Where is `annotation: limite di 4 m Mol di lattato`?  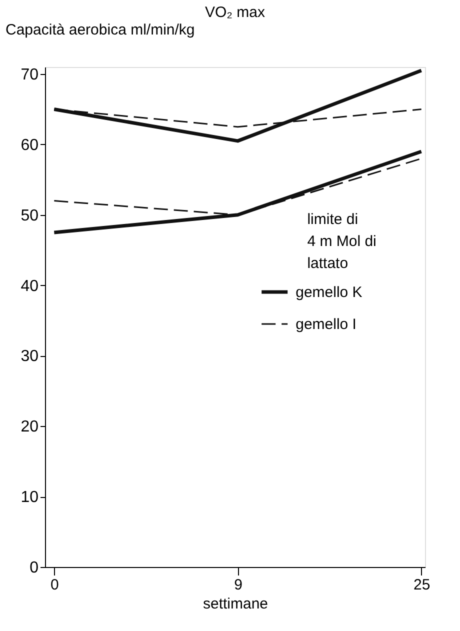 annotation: limite di 4 m Mol di lattato is located at coordinates (341, 241).